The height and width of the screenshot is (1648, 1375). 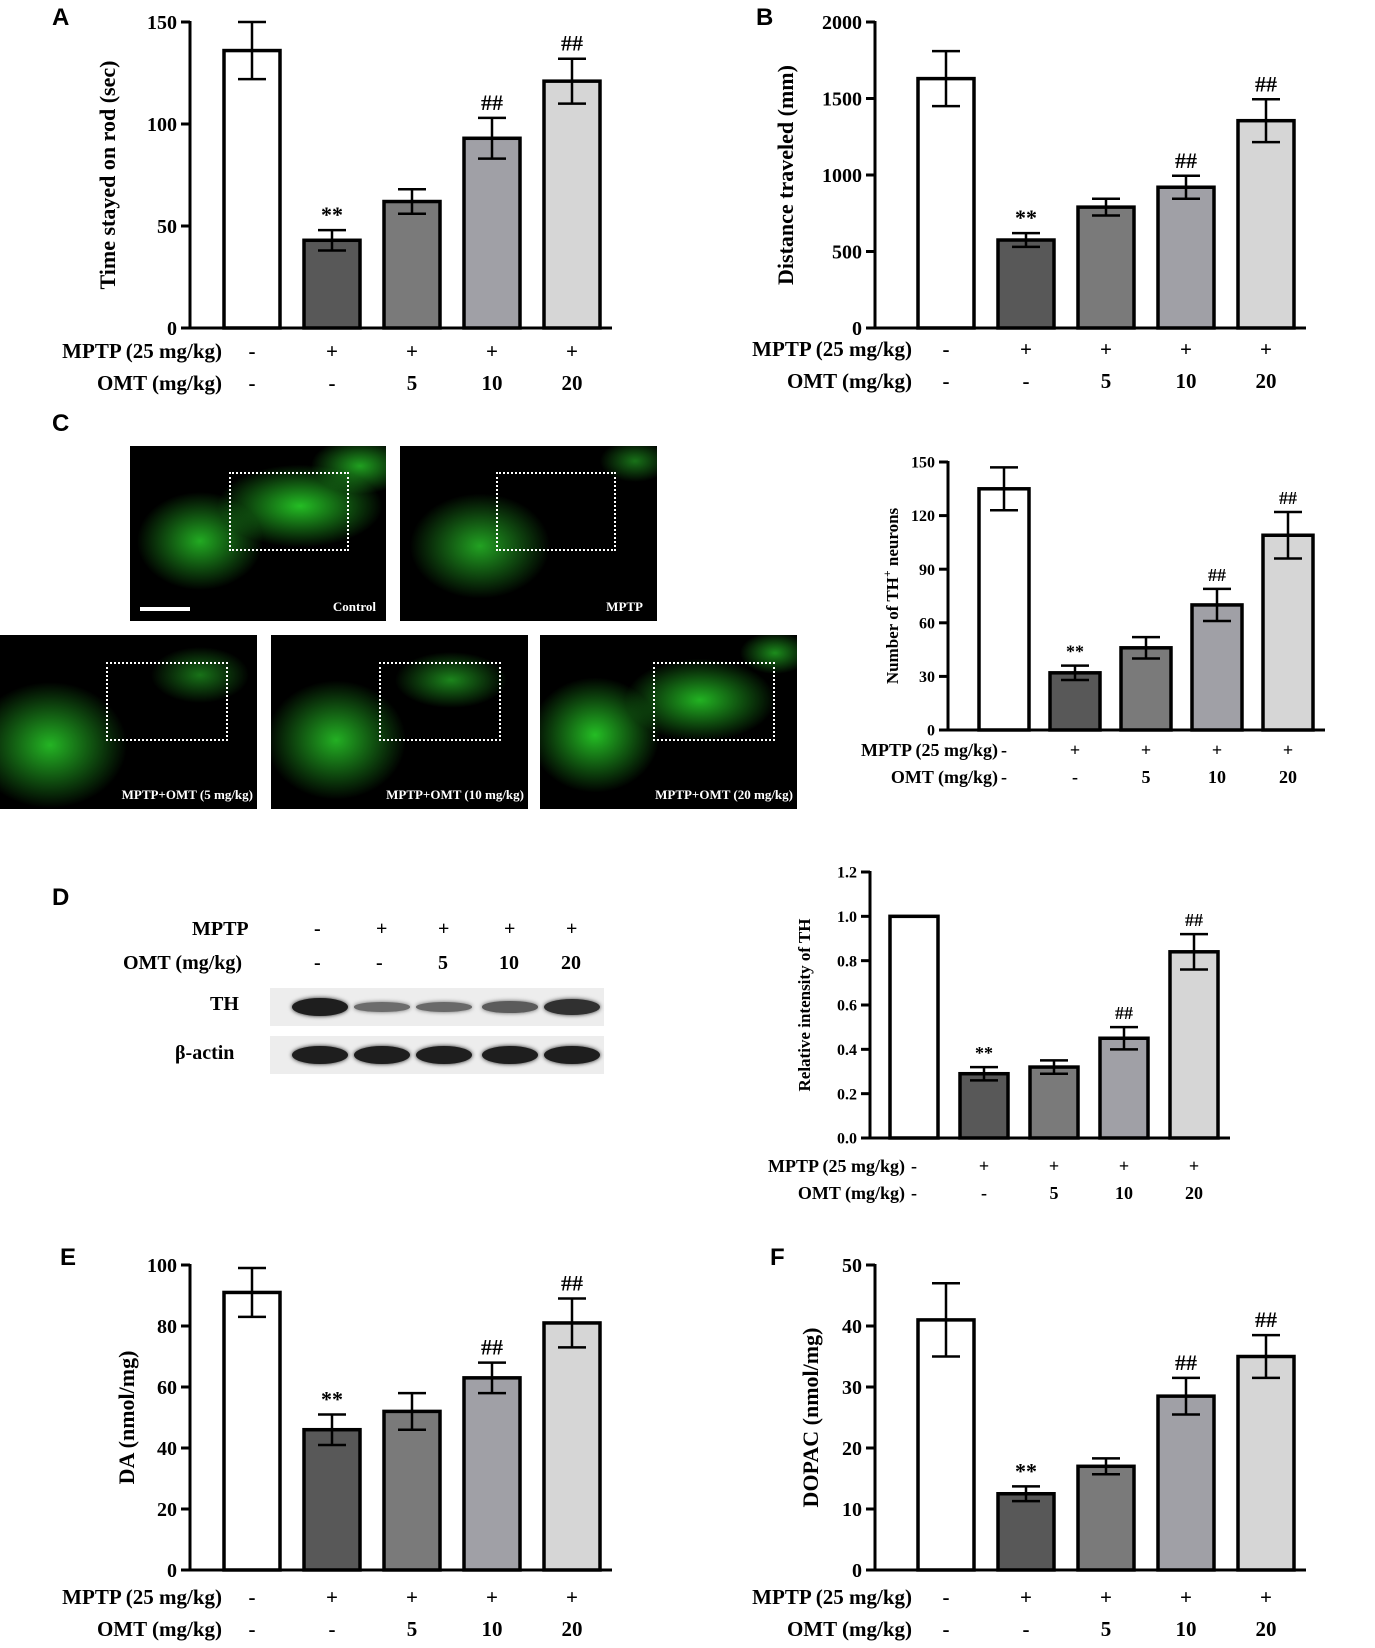 I want to click on blot-omt-dose: 20, so click(x=571, y=963).